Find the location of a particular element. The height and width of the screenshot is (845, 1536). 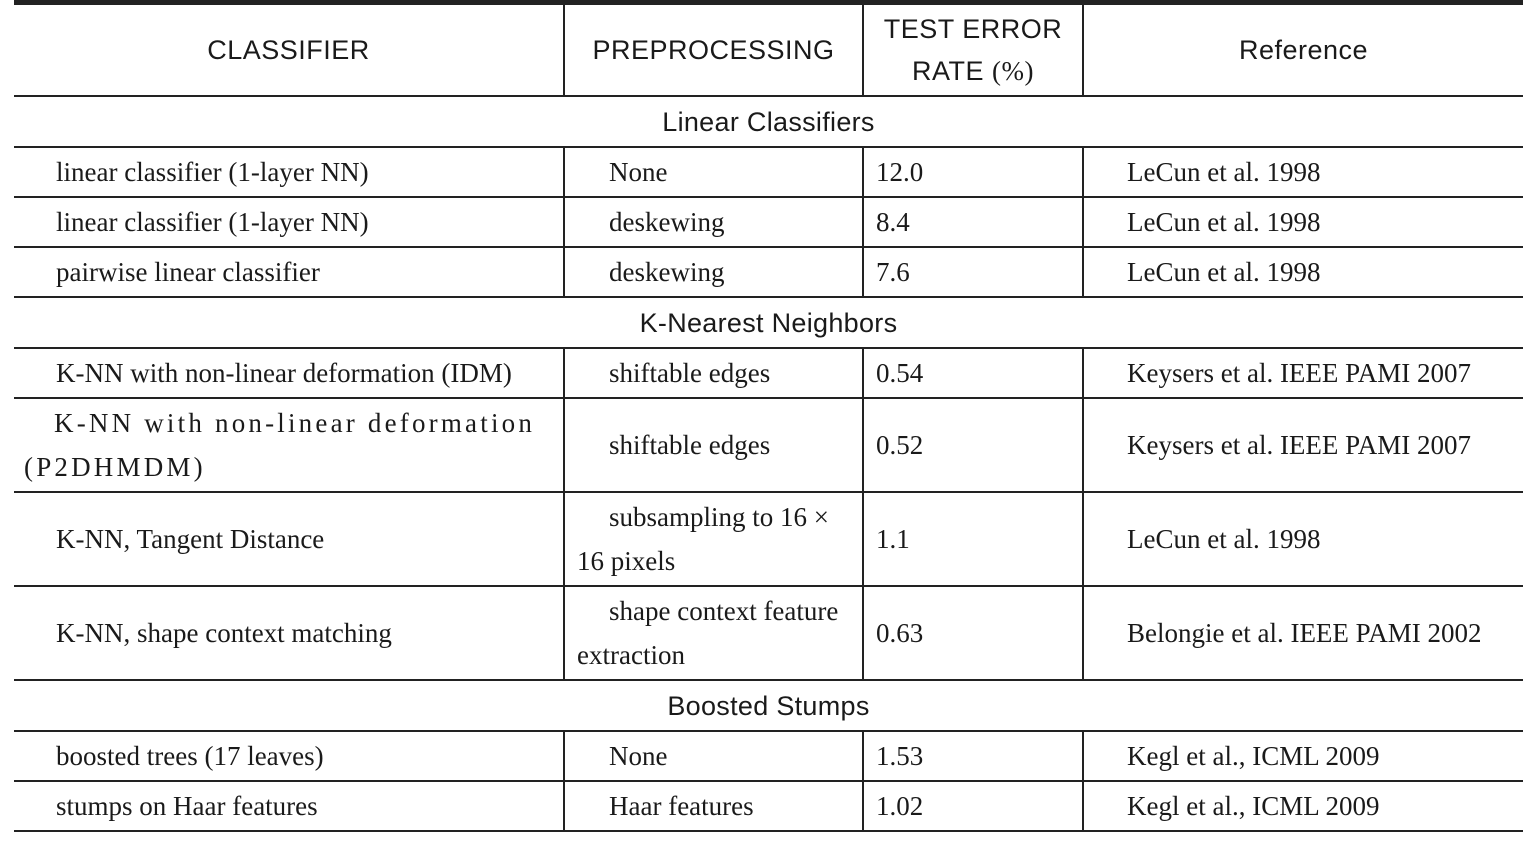

header-preprocessing: PREPROCESSING is located at coordinates (713, 49).